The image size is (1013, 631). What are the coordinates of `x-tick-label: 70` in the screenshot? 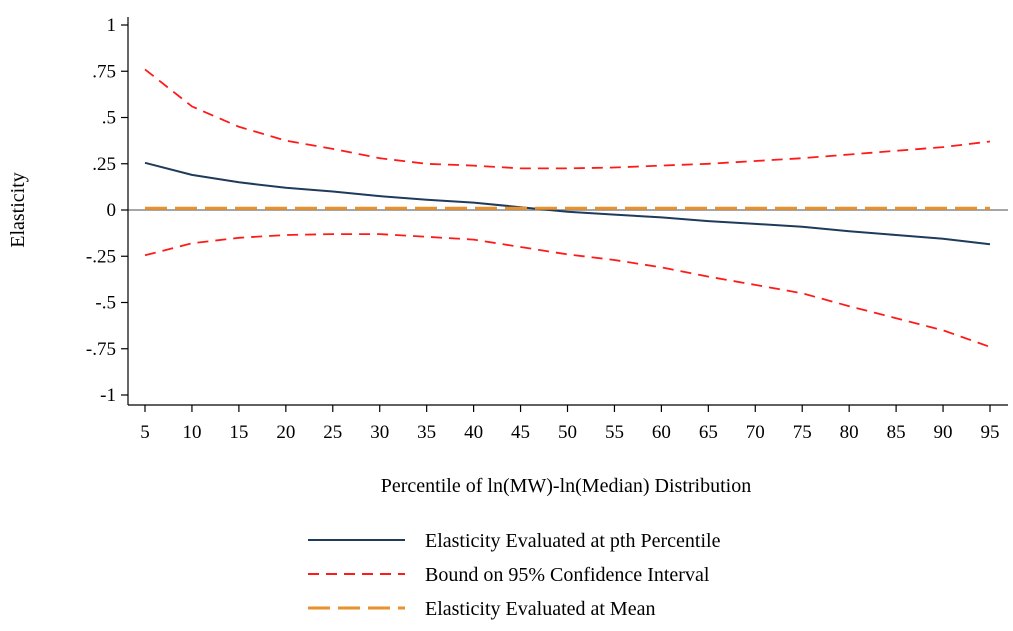 It's located at (755, 432).